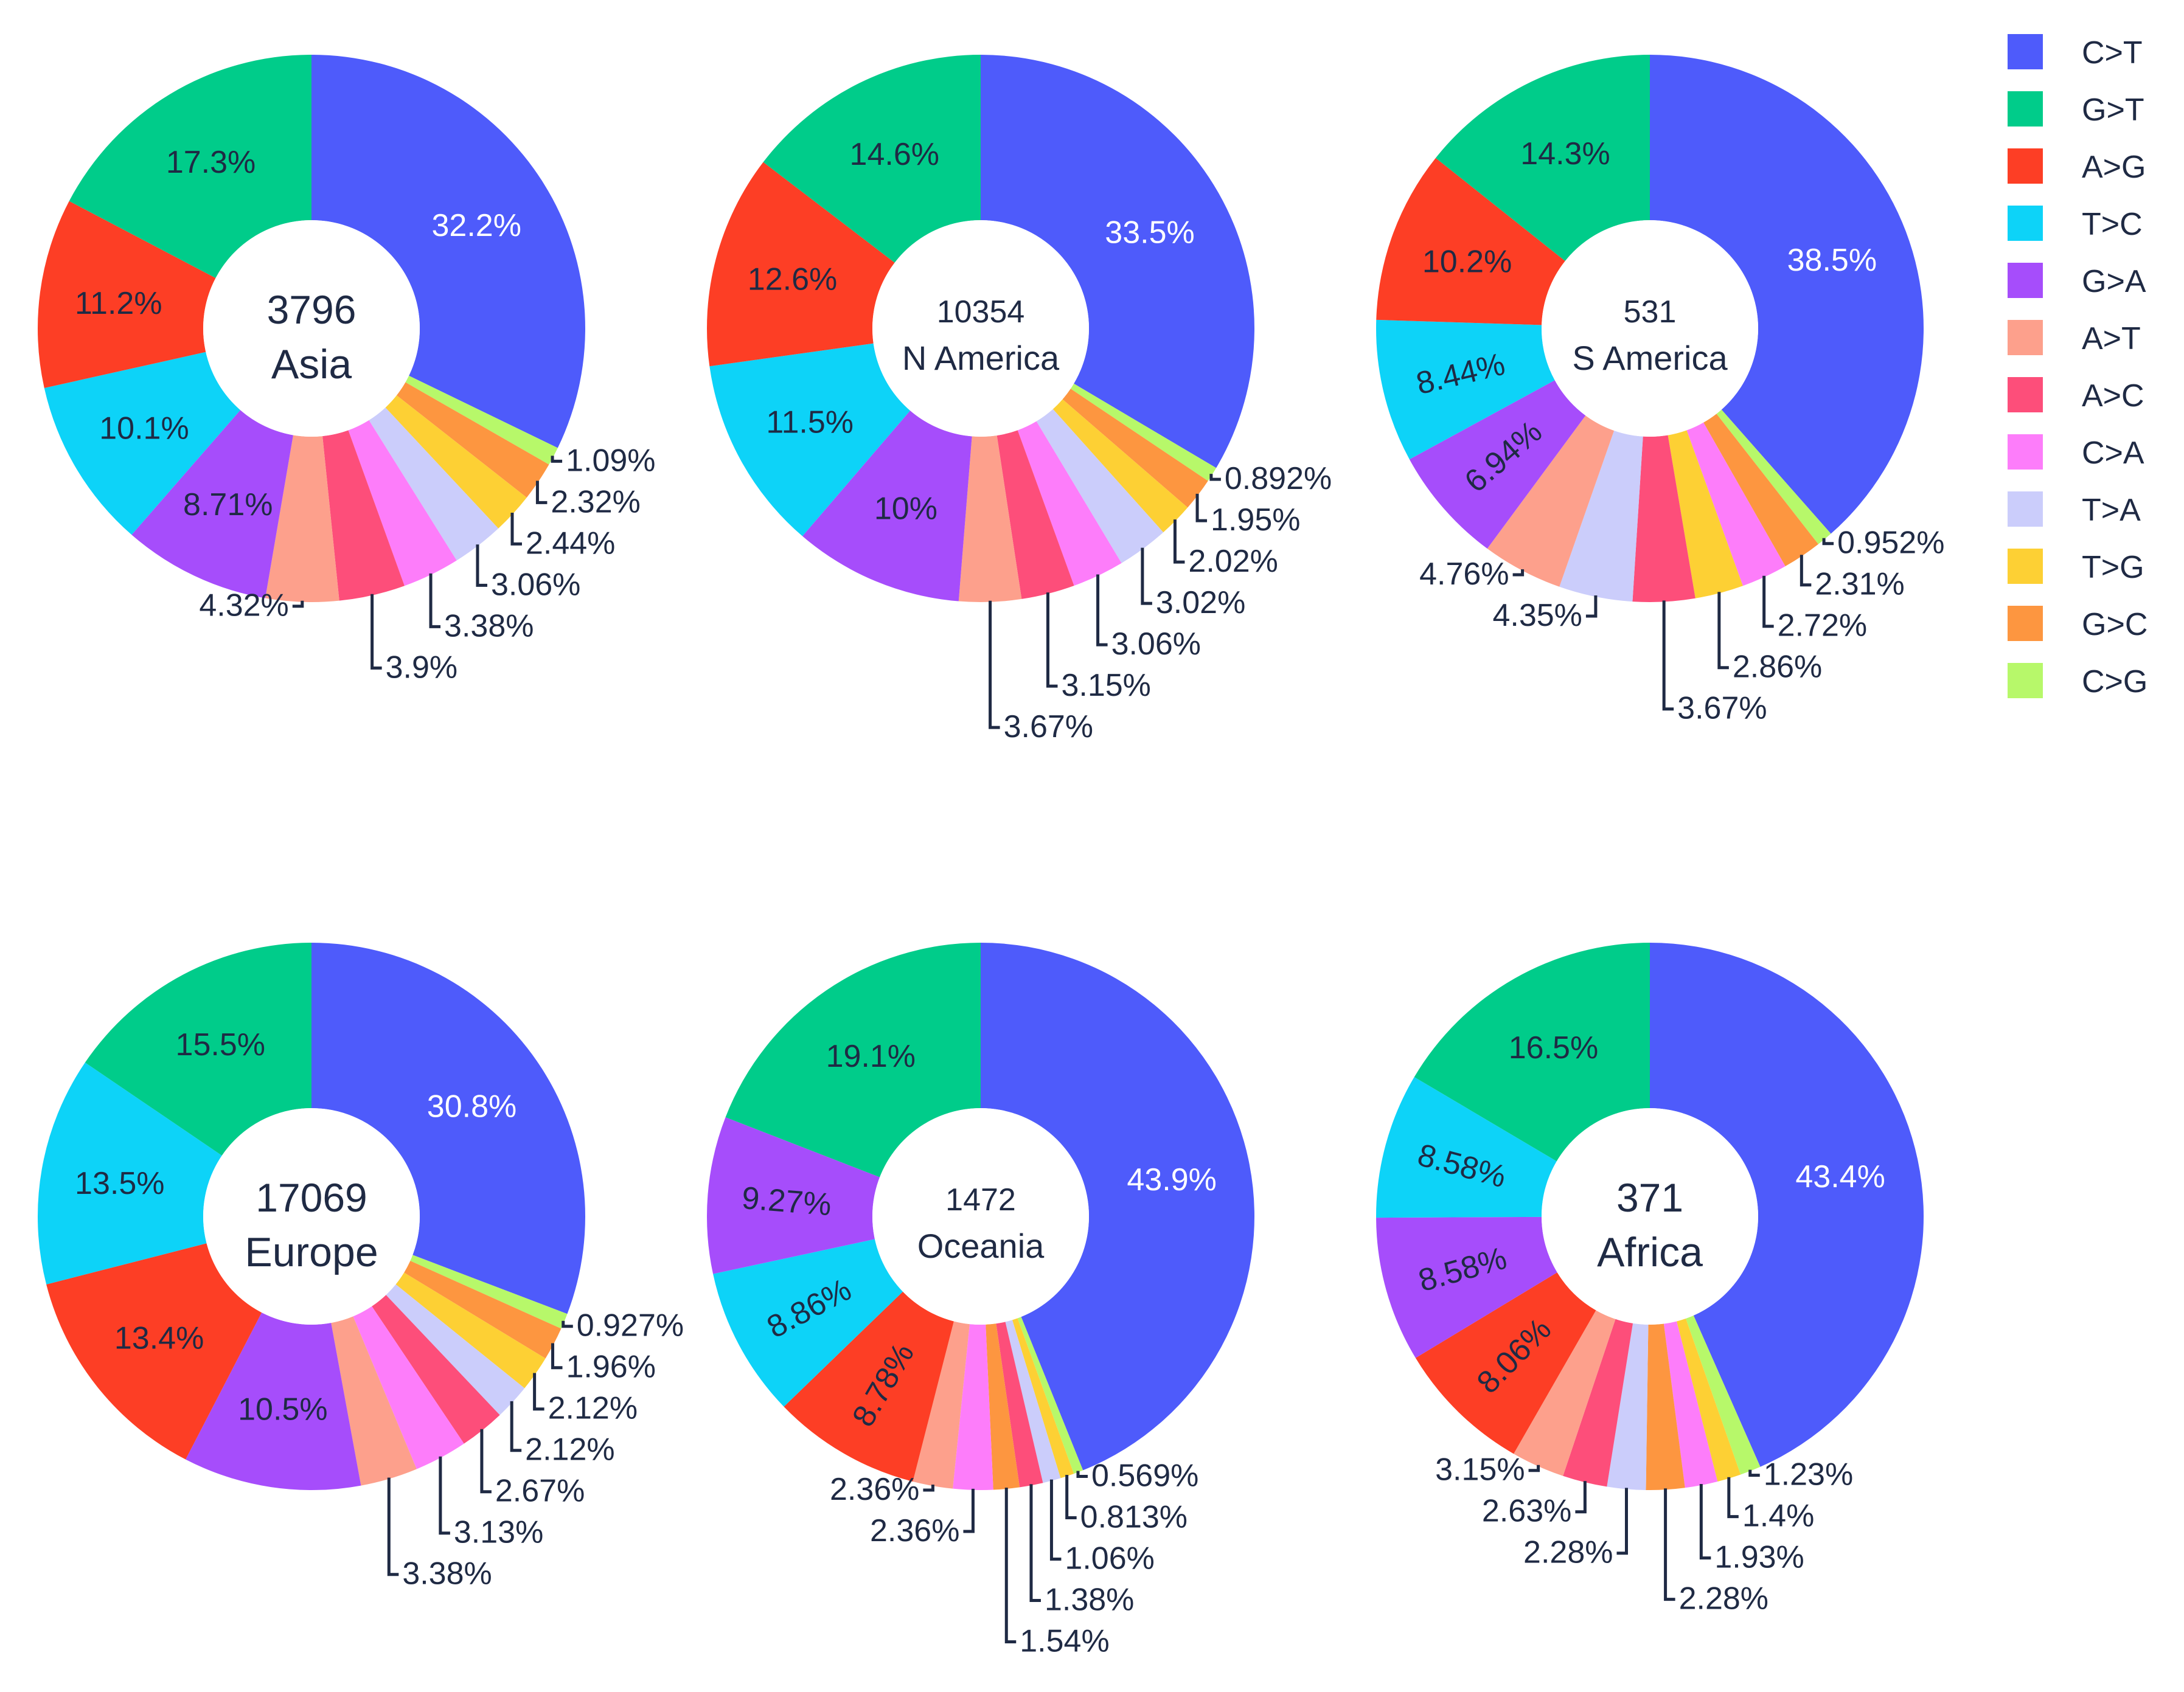 The width and height of the screenshot is (2184, 1692). I want to click on slice-n-america-c-to-t, so click(1117, 261).